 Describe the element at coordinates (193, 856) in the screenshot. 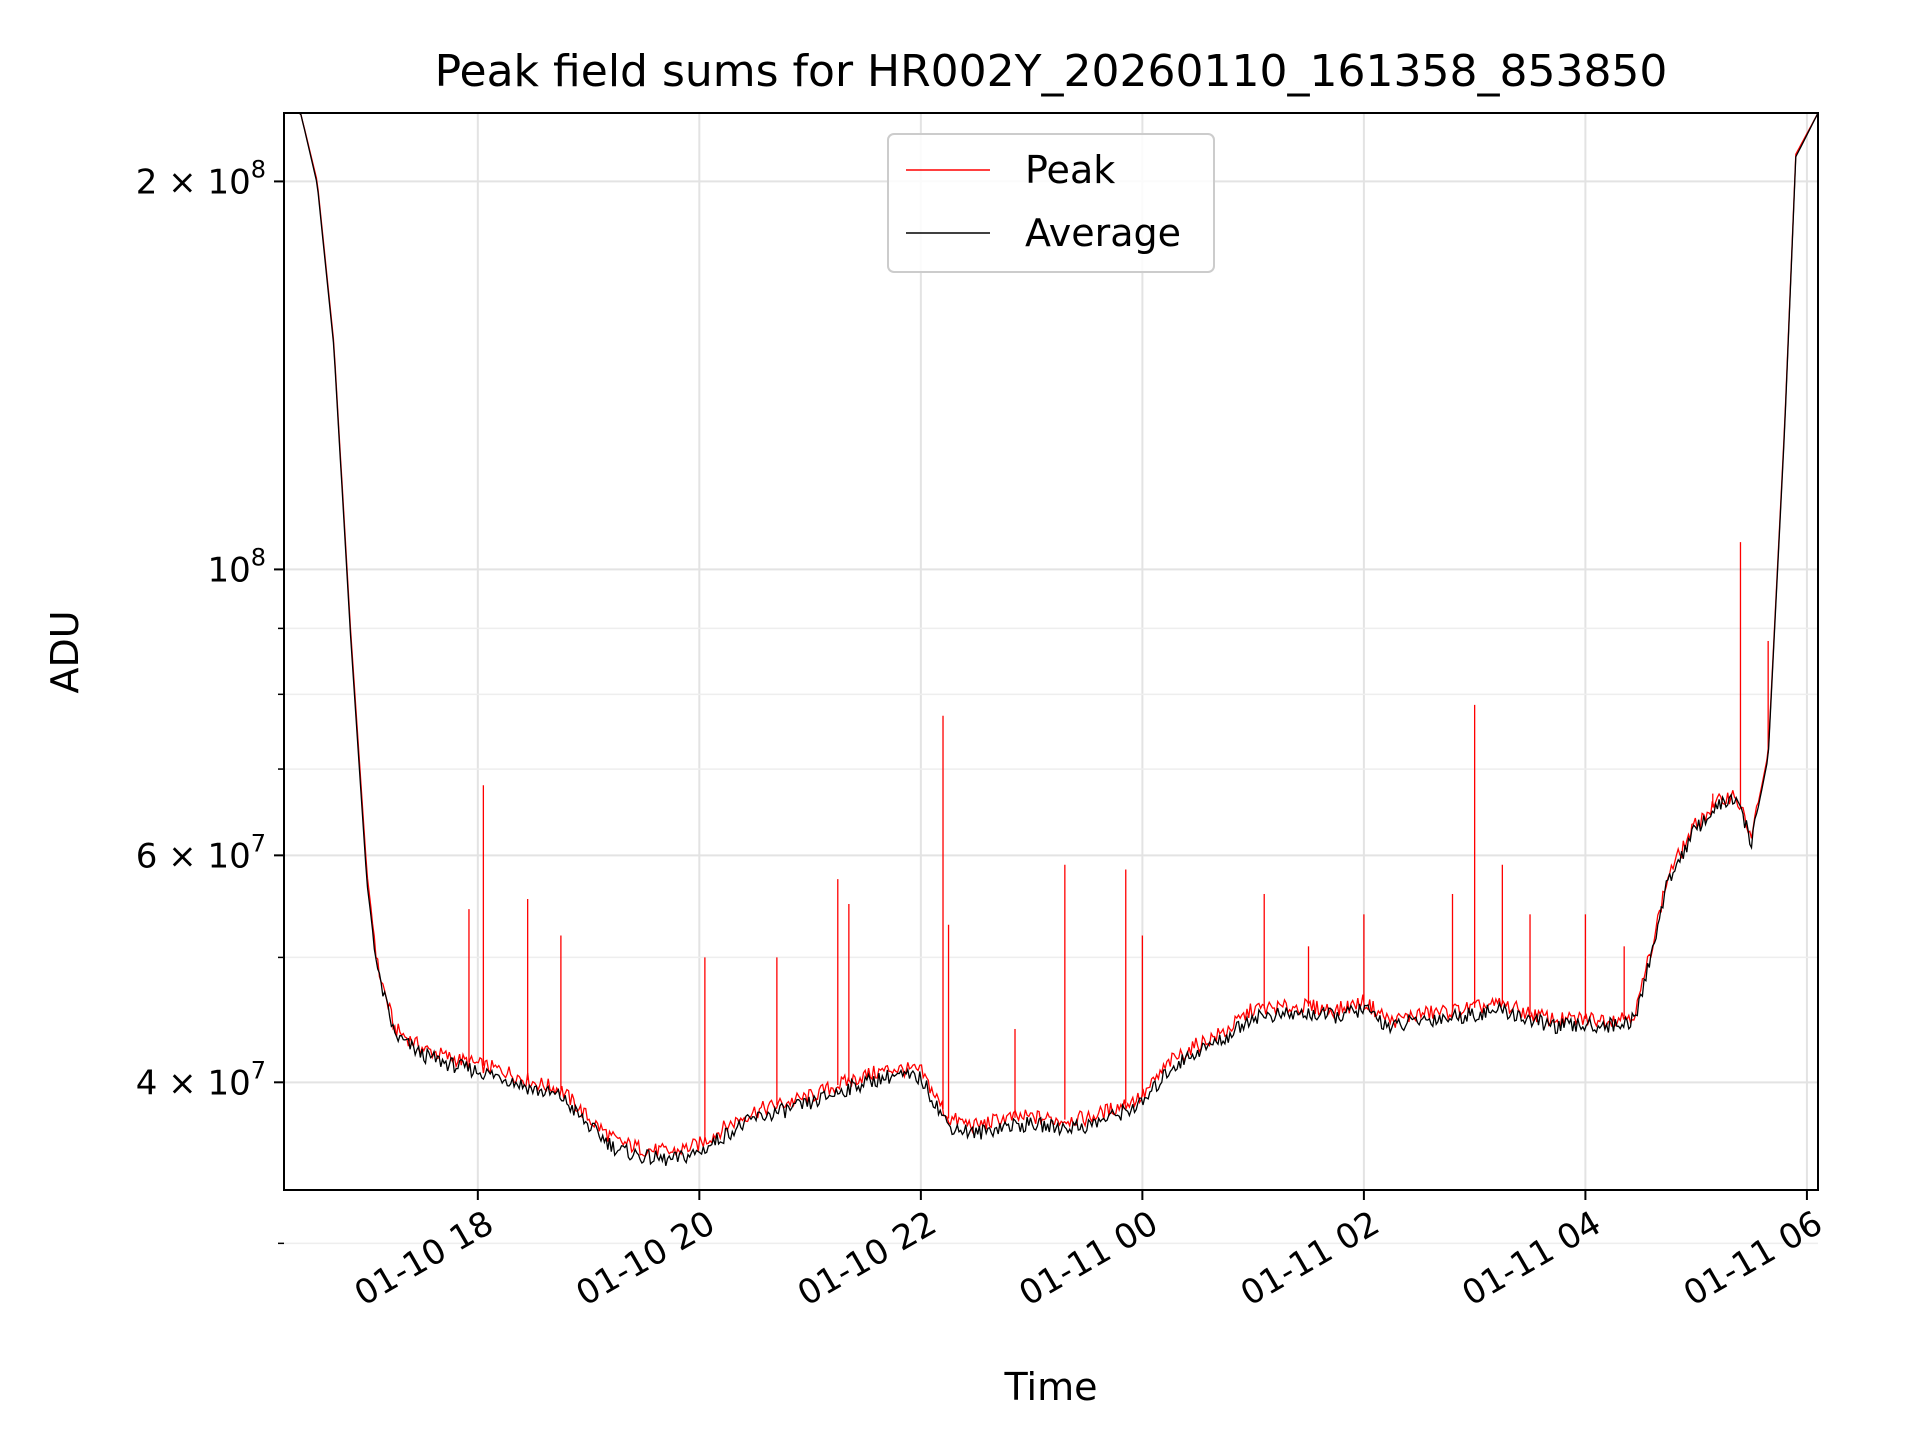

I see `y-tick-base: 6 × 10` at that location.